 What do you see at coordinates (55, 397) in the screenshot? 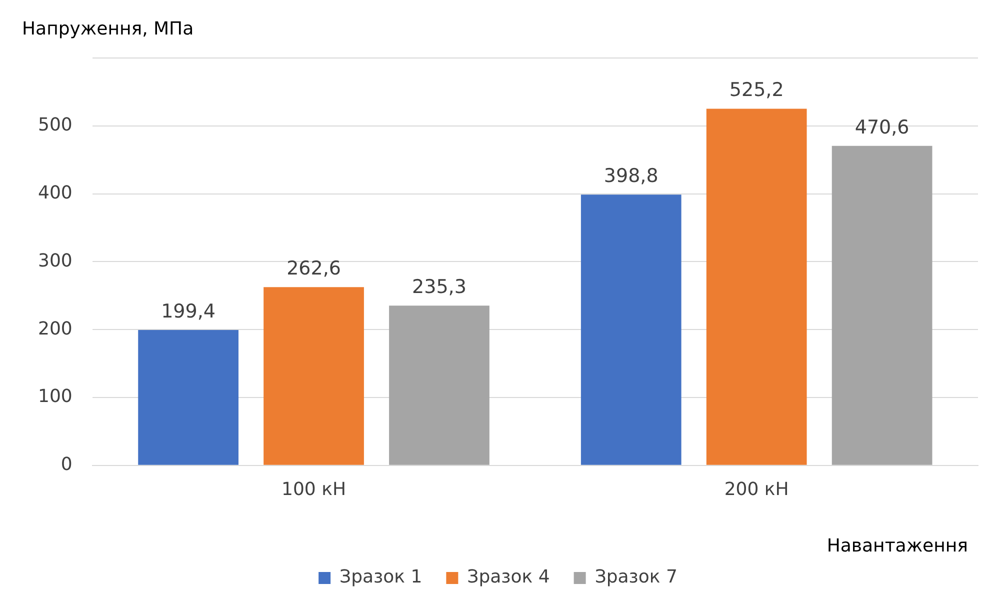
I see `y-tick-label: 100` at bounding box center [55, 397].